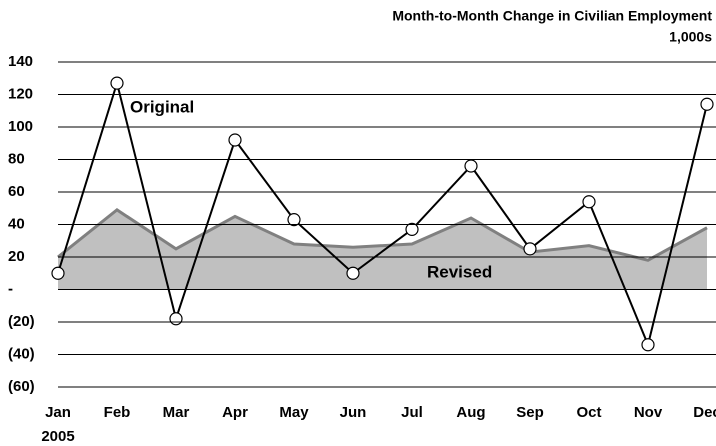  Describe the element at coordinates (470, 412) in the screenshot. I see `x-tick-label: Aug` at that location.